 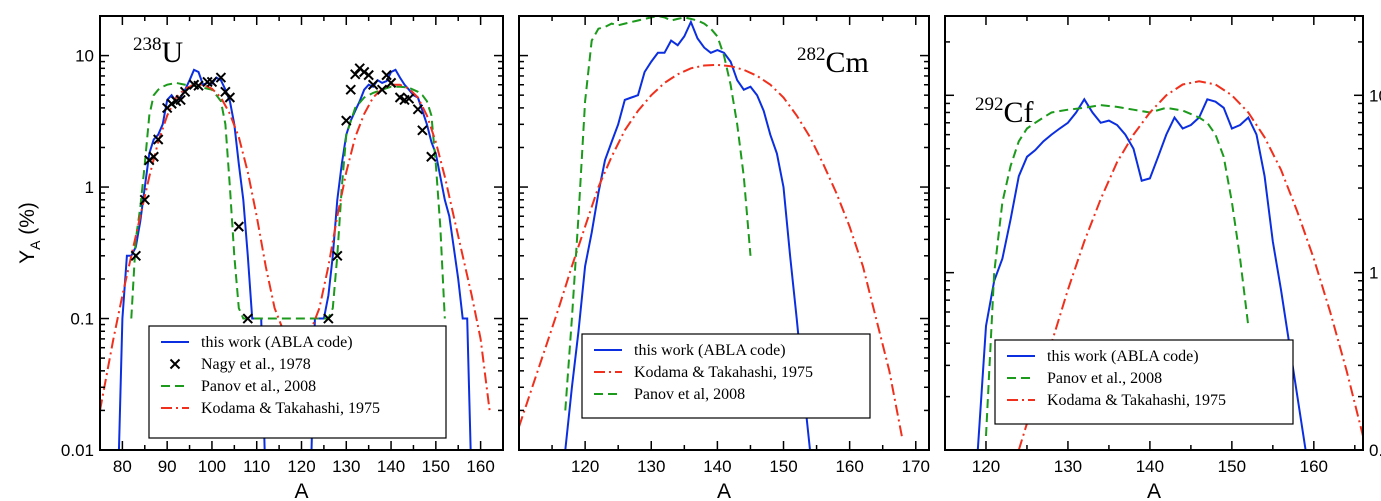 What do you see at coordinates (158, 51) in the screenshot?
I see `panel-label: 238U` at bounding box center [158, 51].